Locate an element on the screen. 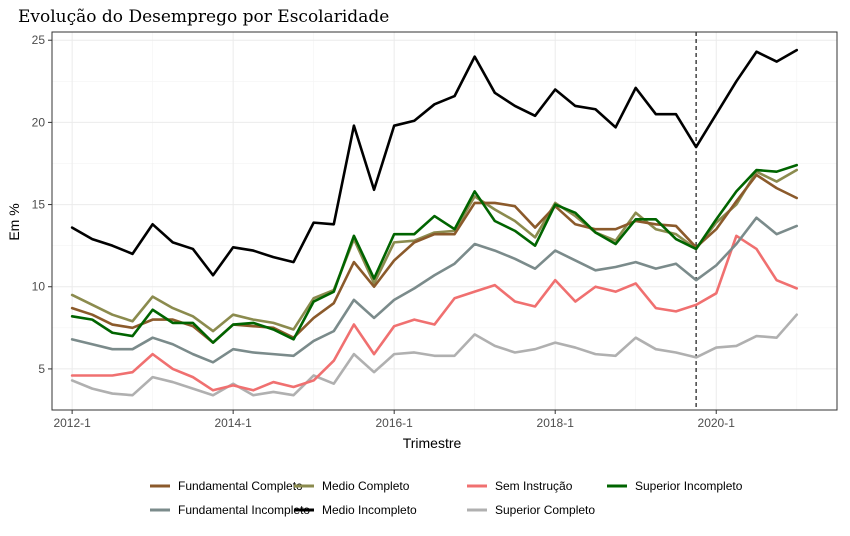 This screenshot has height=536, width=850. legend-label: Medio Incompleto is located at coordinates (369, 510).